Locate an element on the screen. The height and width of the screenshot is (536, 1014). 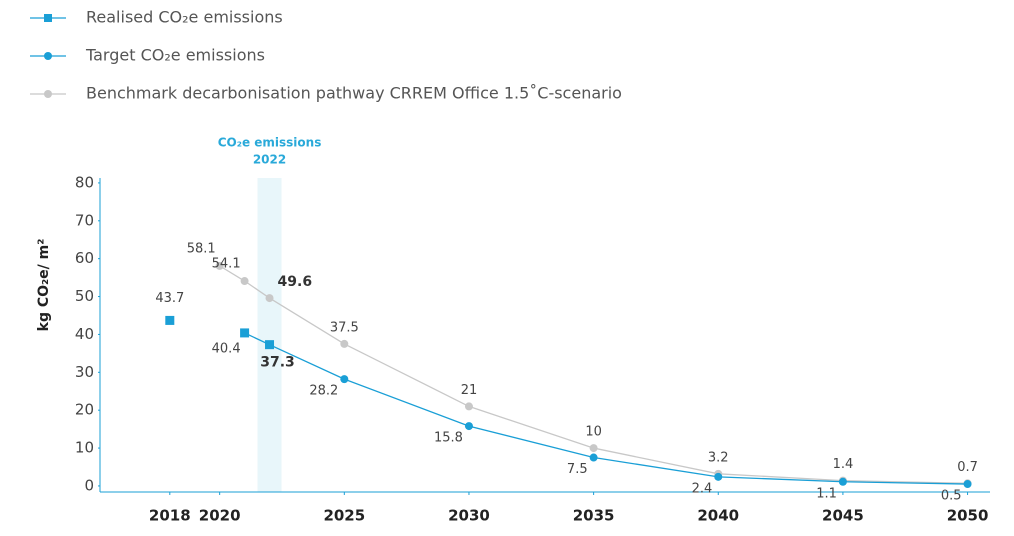
value-label: 0.7 is located at coordinates (967, 467).